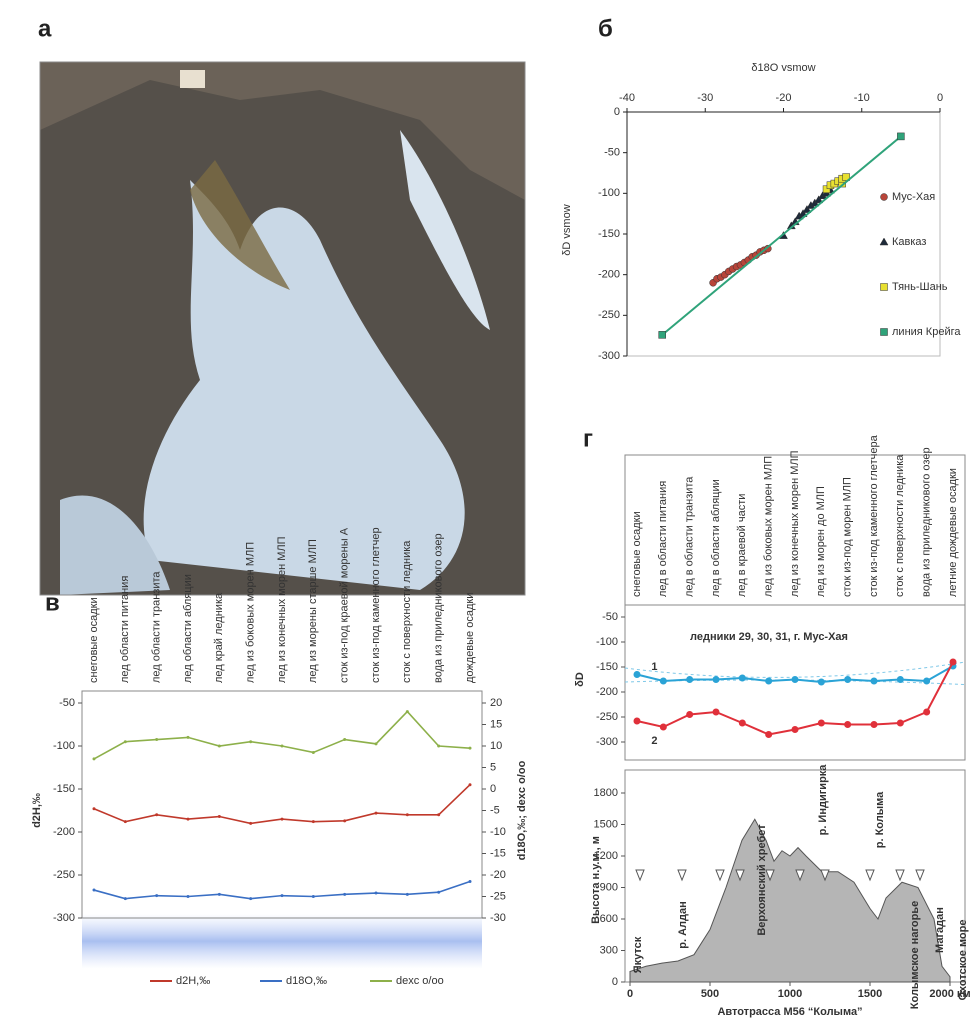 This screenshot has width=971, height=1024. What do you see at coordinates (909, 242) in the screenshot?
I see `legend-label: Кавказ` at bounding box center [909, 242].